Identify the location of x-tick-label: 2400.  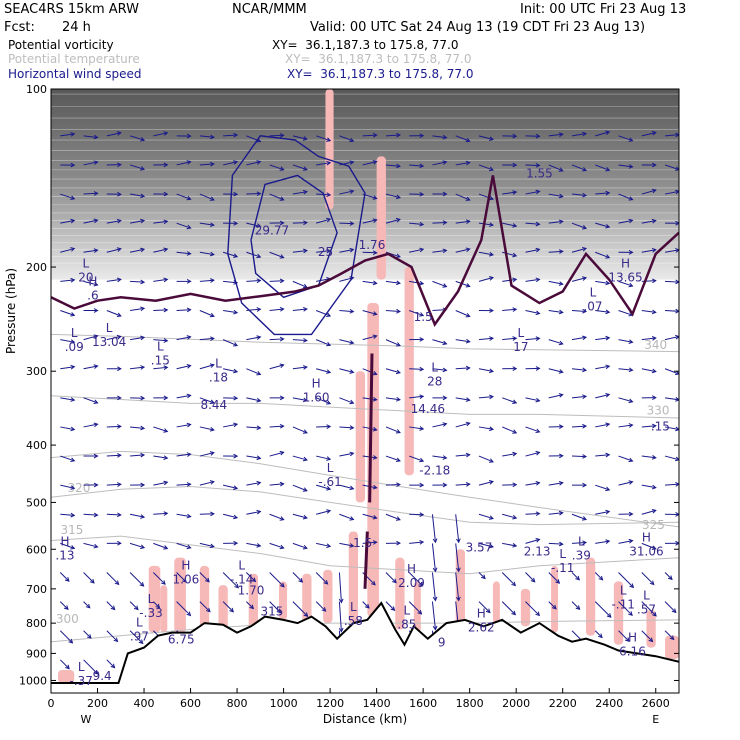
(609, 703).